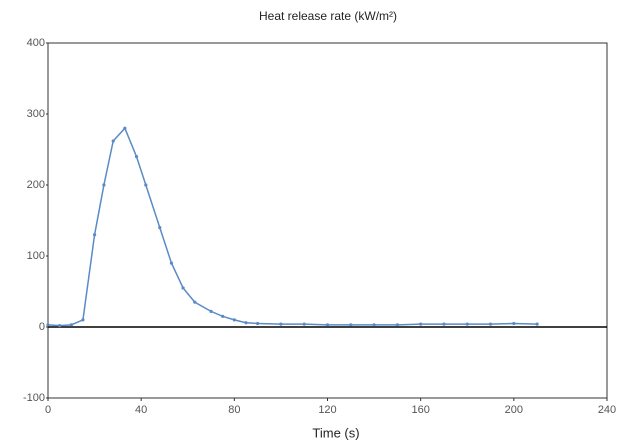 Image resolution: width=620 pixels, height=448 pixels. I want to click on x-tick-label: 0, so click(48, 410).